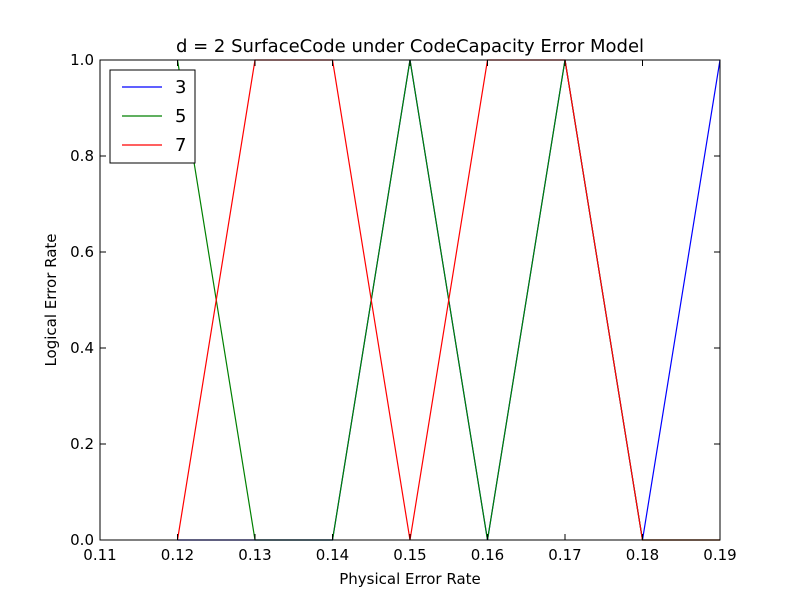  What do you see at coordinates (177, 555) in the screenshot?
I see `x-tick-label: 0.12` at bounding box center [177, 555].